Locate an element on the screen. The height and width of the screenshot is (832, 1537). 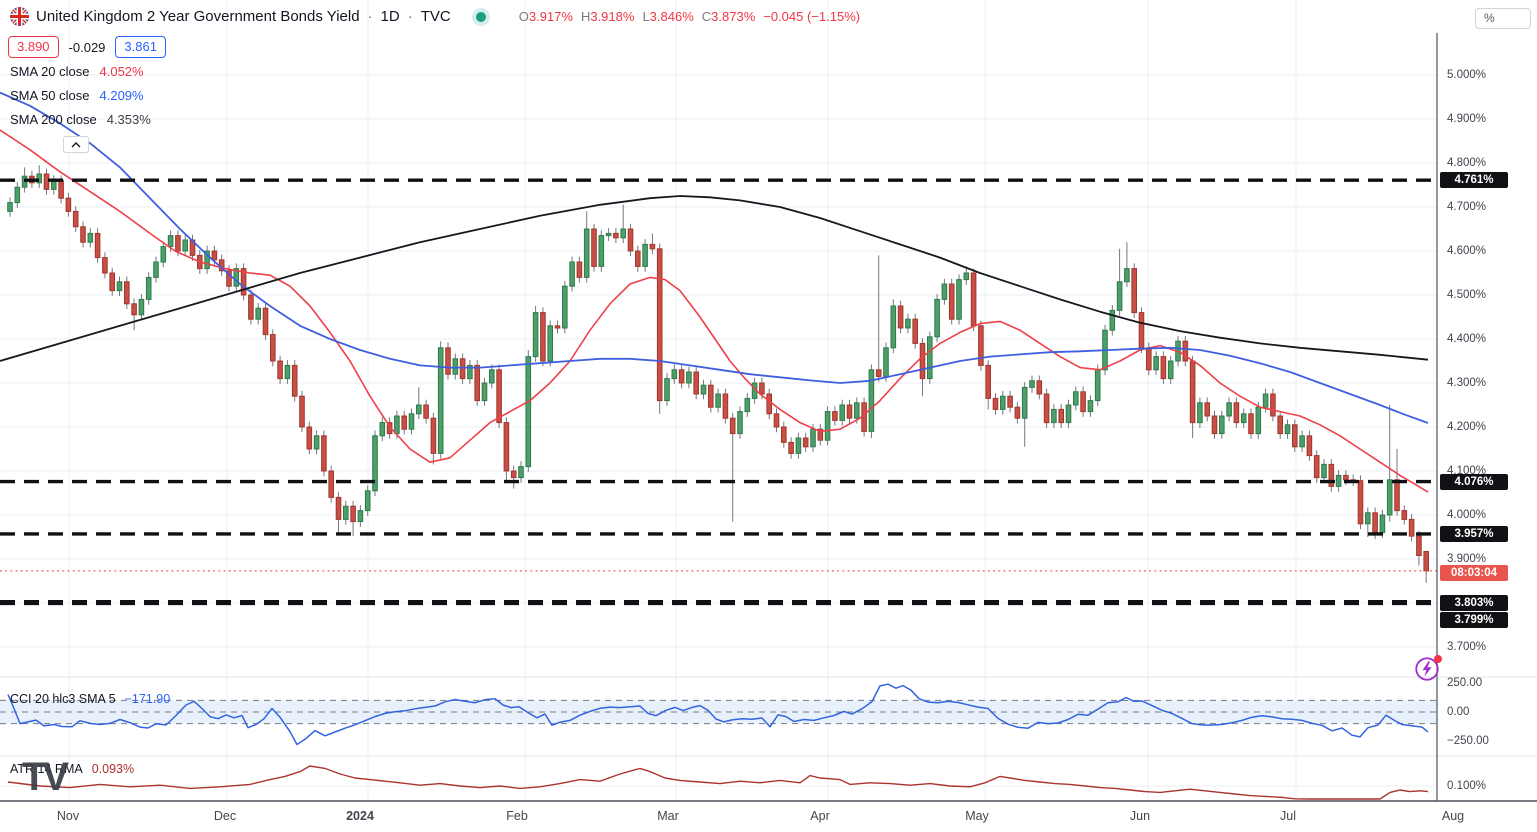
exchange: TVC is located at coordinates (435, 16).